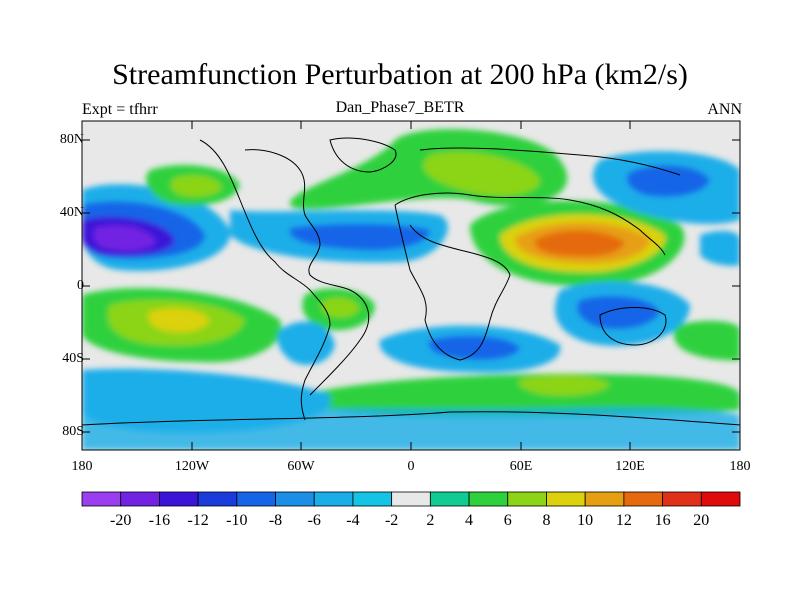 This screenshot has width=800, height=600. What do you see at coordinates (73, 358) in the screenshot?
I see `y-label-40s: 40S` at bounding box center [73, 358].